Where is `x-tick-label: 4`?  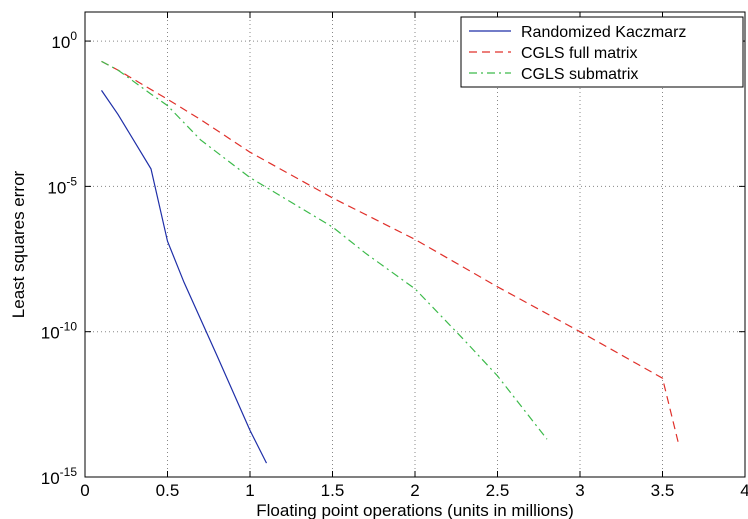
x-tick-label: 4 is located at coordinates (744, 490).